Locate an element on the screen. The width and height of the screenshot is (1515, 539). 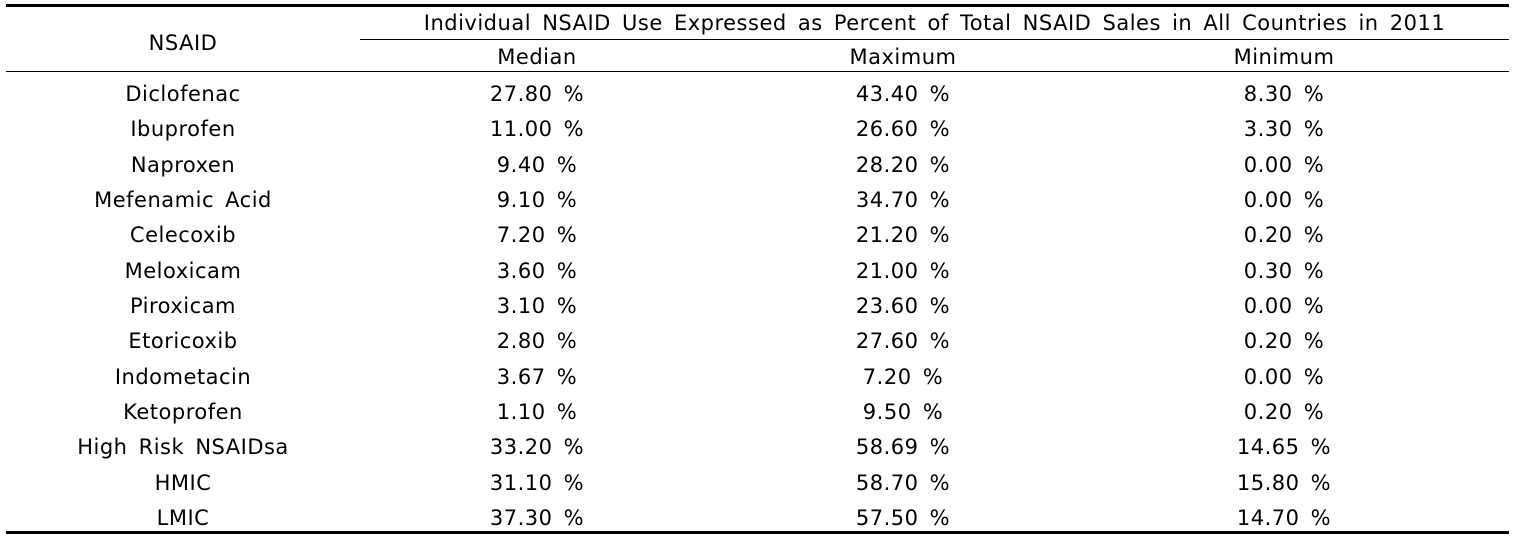
row-maximum: 23.60 % is located at coordinates (903, 306).